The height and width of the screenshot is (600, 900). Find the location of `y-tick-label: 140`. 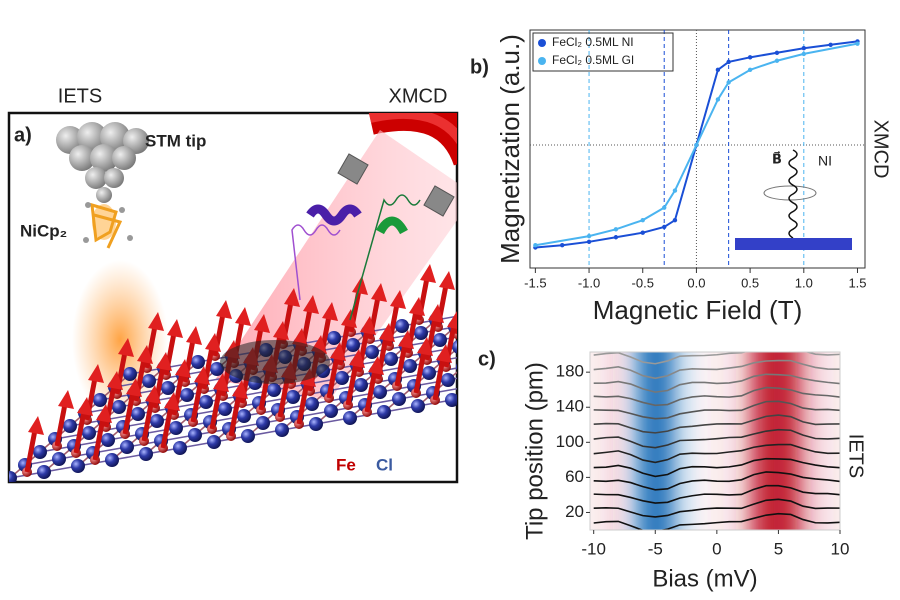

y-tick-label: 140 is located at coordinates (570, 406).